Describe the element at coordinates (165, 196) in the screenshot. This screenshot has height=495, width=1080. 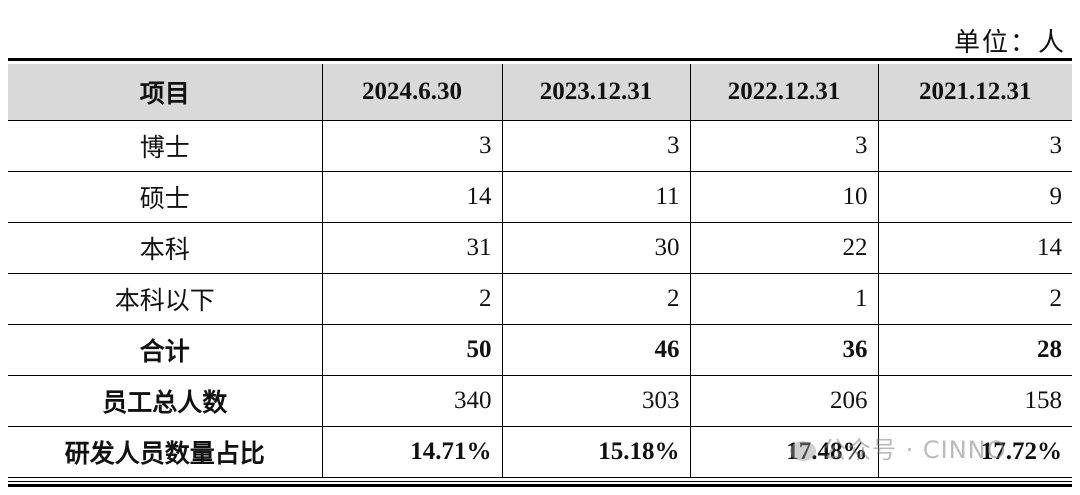
I see `row-label: 硕士` at that location.